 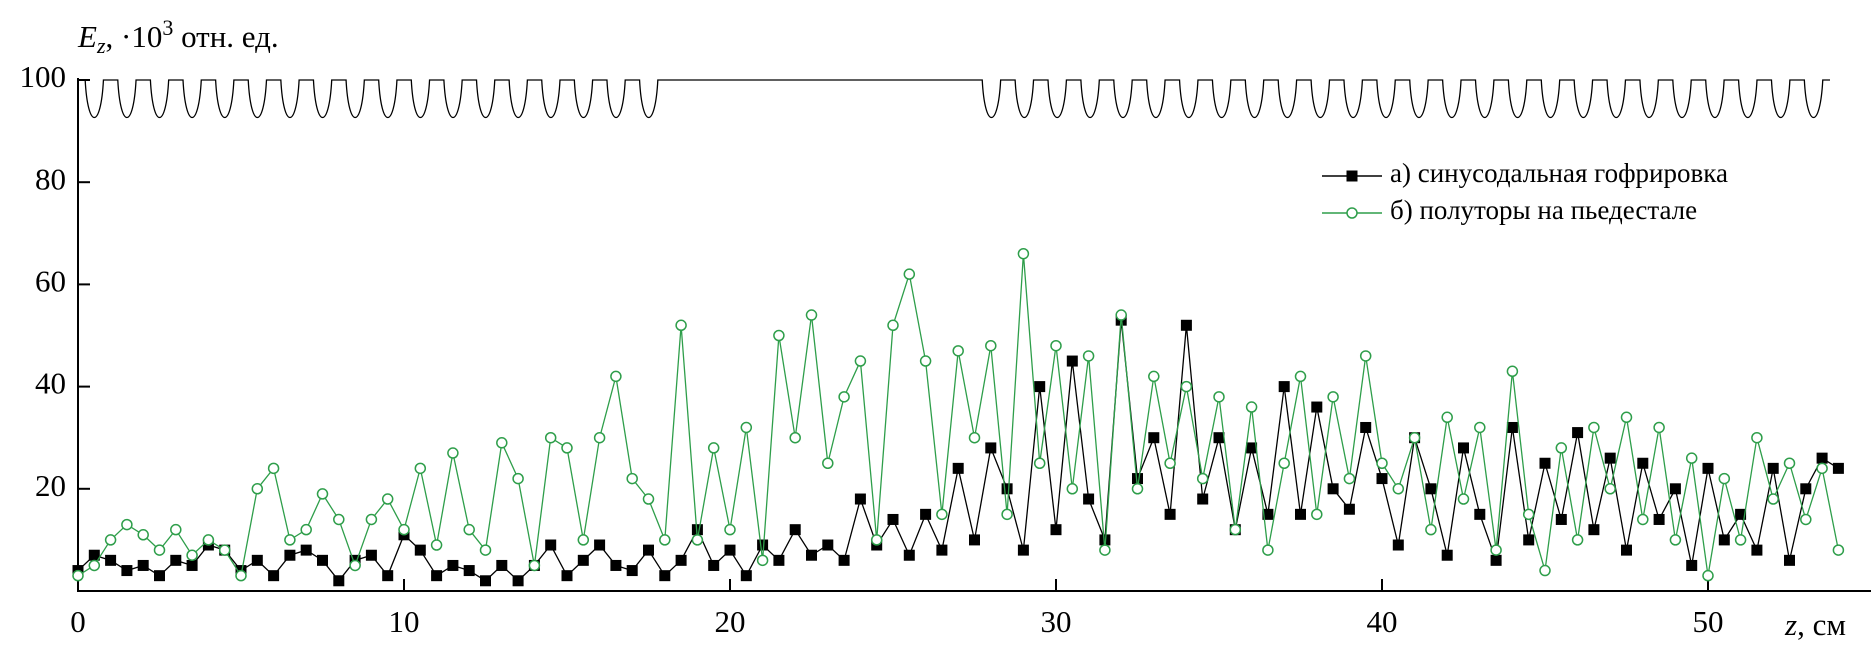 I want to click on y-tick-label: 100, so click(x=43, y=76).